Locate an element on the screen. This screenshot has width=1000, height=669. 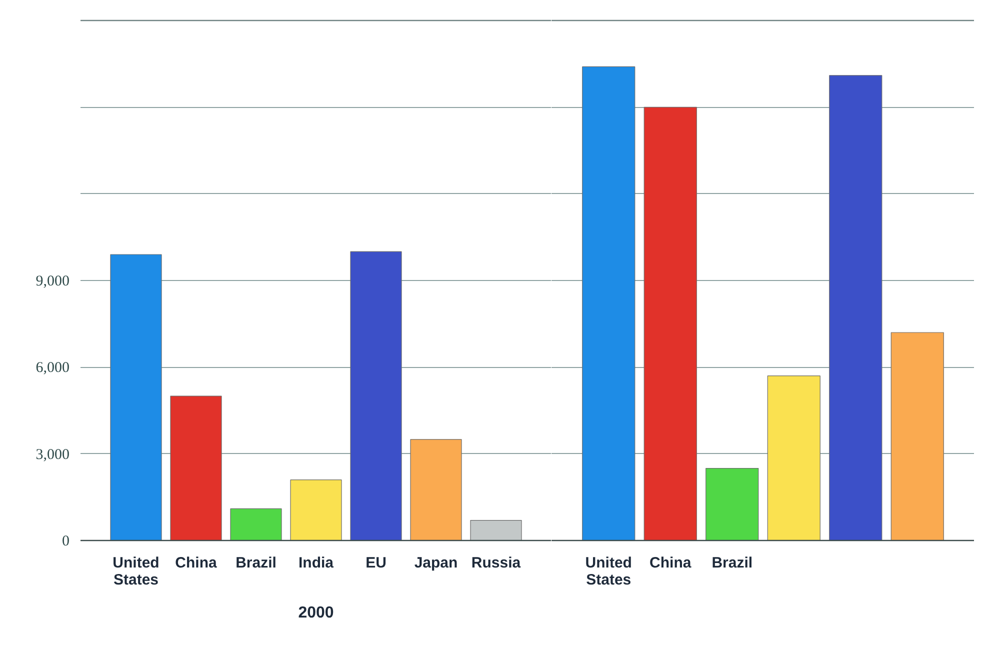
y-tick-label: 6,000 is located at coordinates (53, 368).